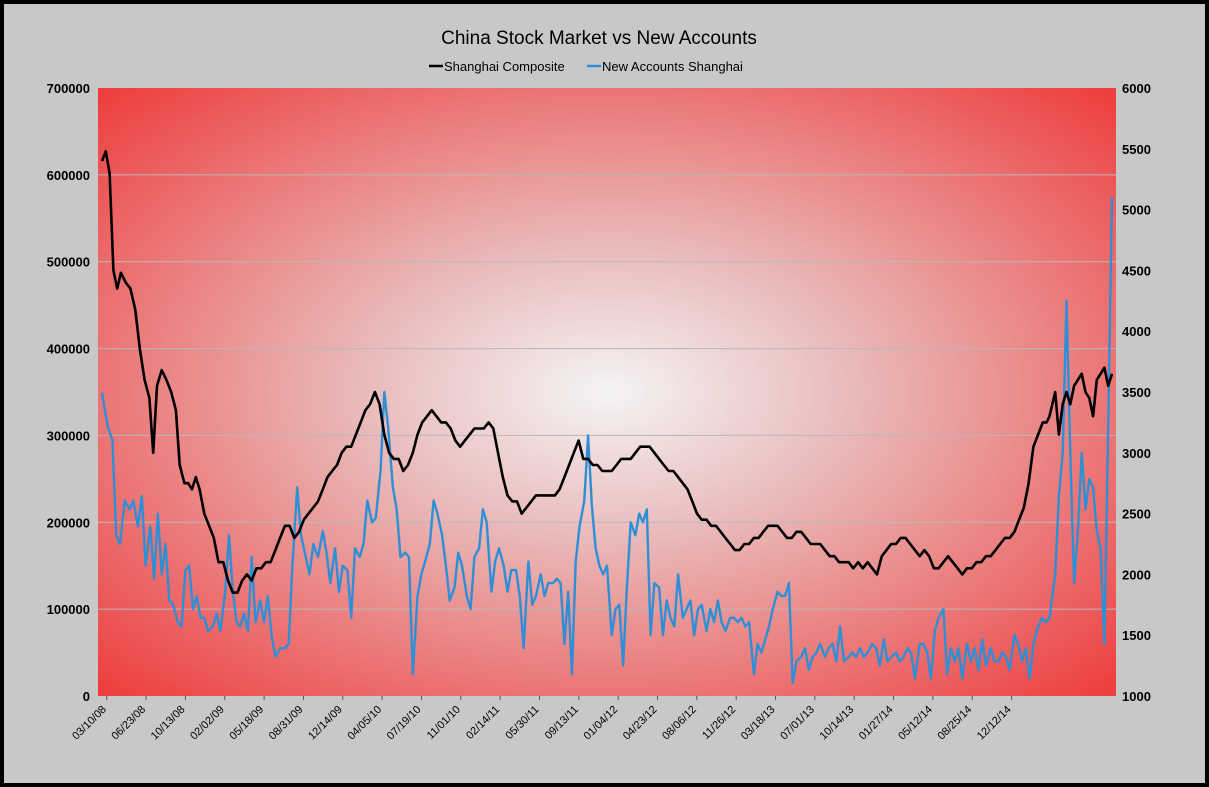 The image size is (1209, 787). What do you see at coordinates (719, 723) in the screenshot?
I see `x-tick-label: 11/26/12` at bounding box center [719, 723].